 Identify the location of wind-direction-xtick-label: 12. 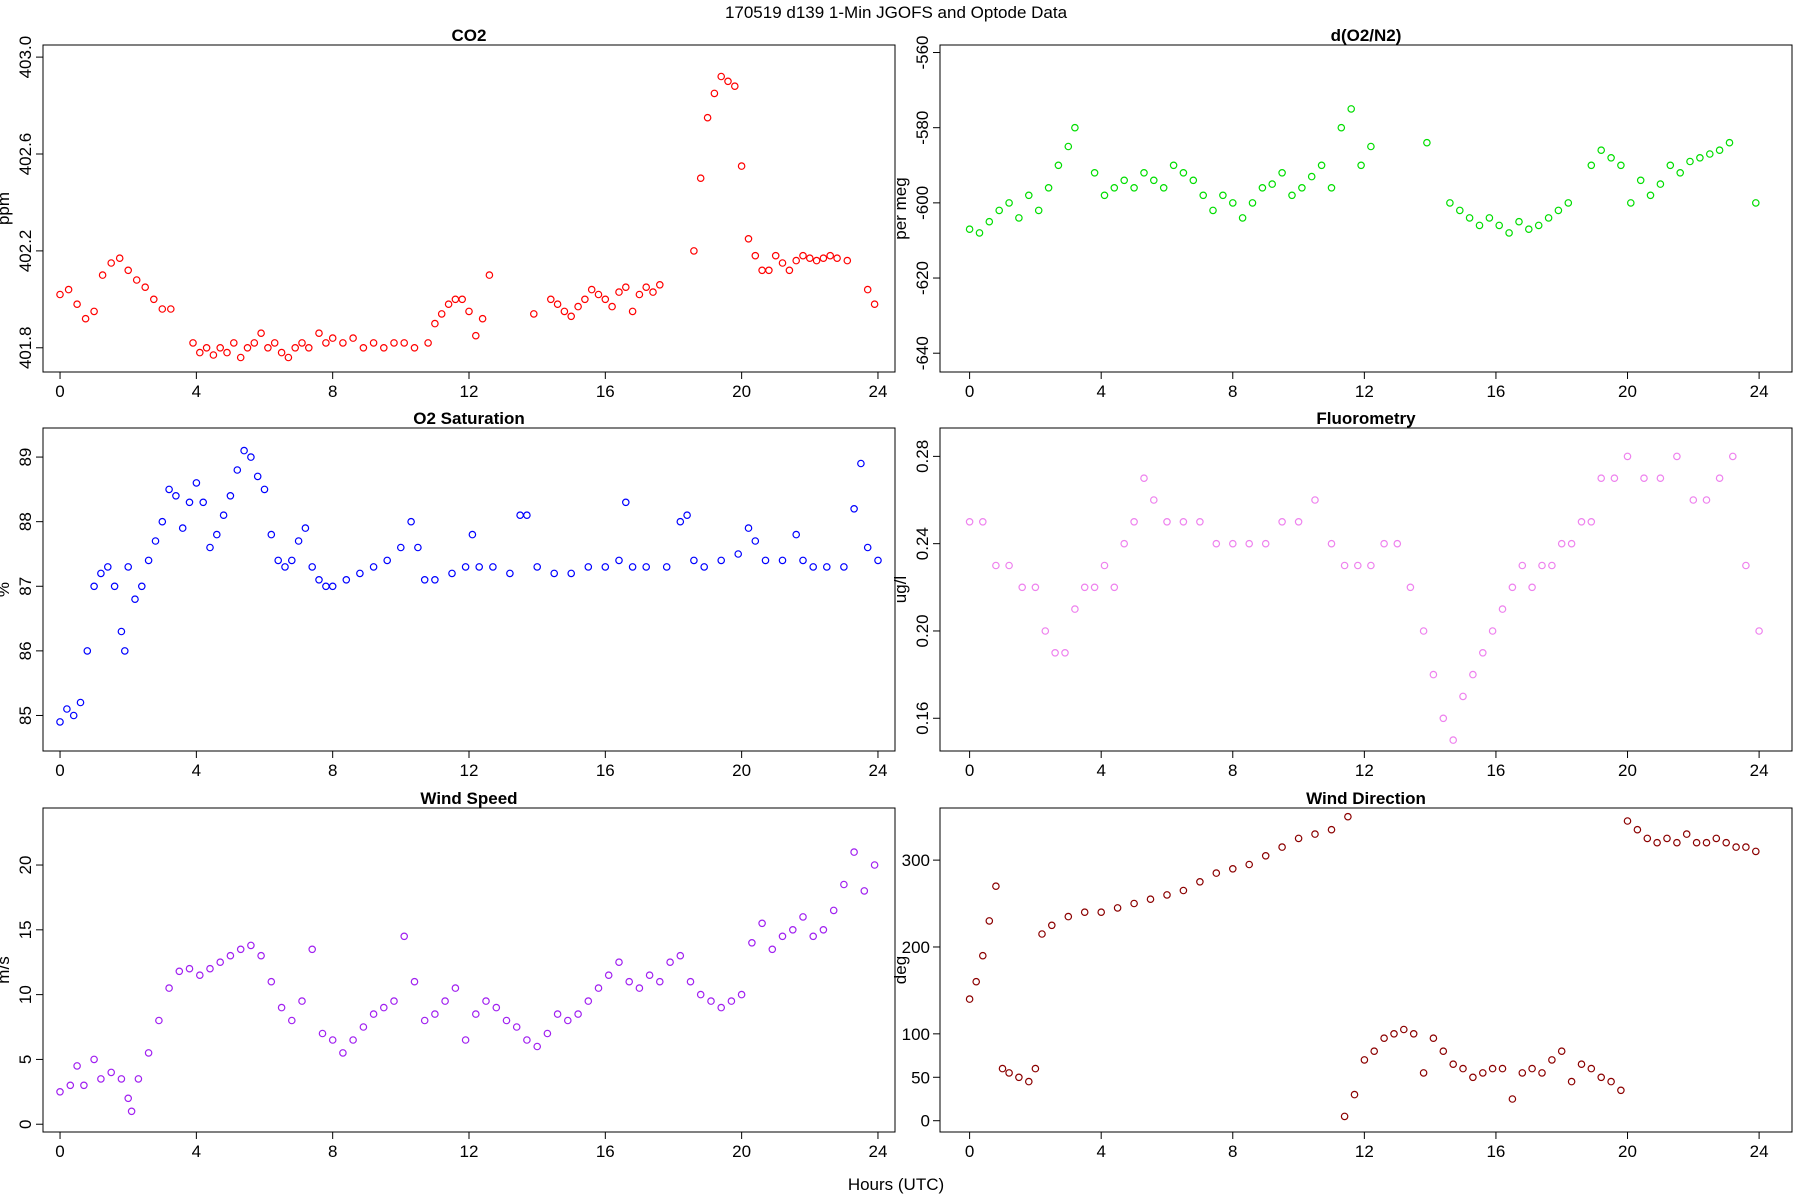
(1364, 1151).